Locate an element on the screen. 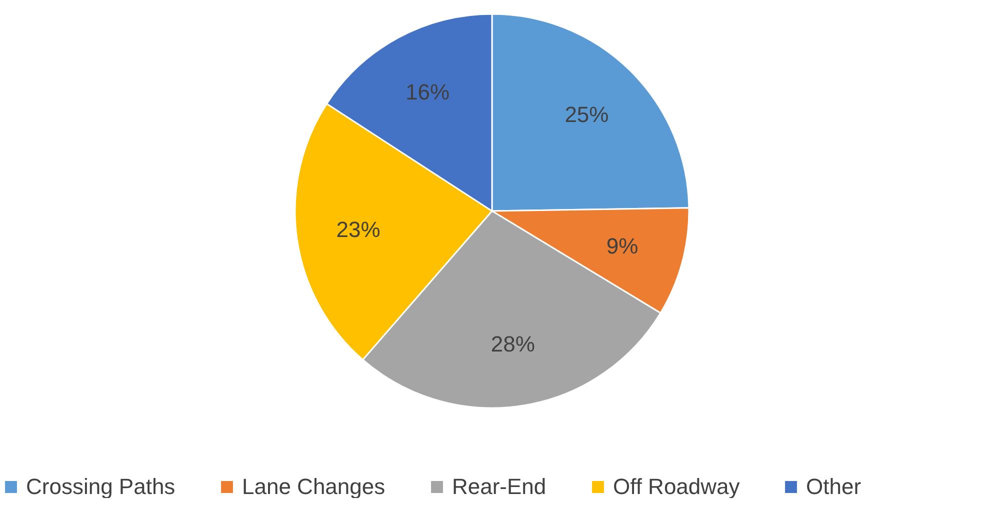  data-label: 16% is located at coordinates (428, 91).